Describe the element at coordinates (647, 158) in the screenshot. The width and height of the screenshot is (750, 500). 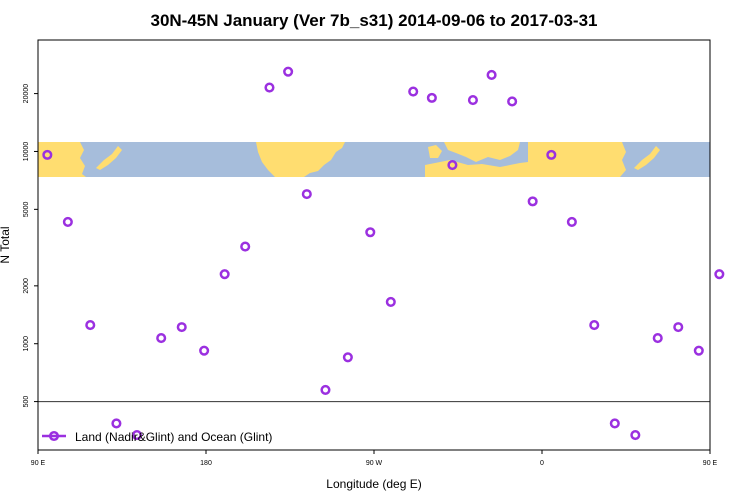
I see `land-japan-right` at that location.